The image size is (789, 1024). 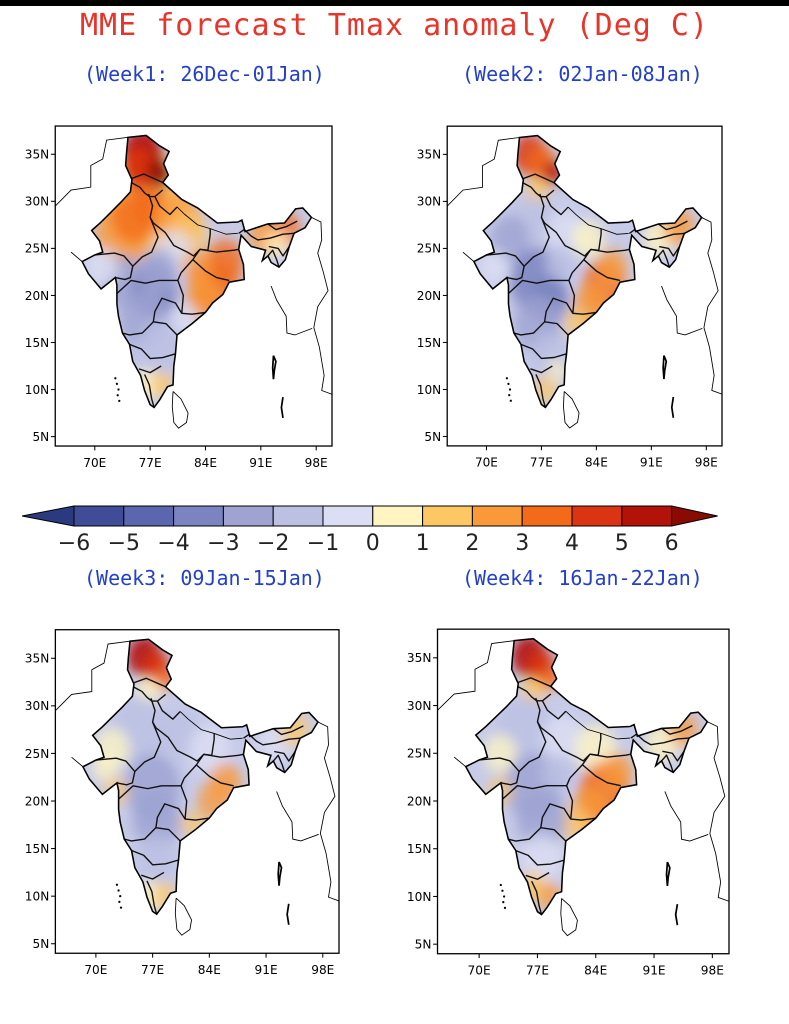 I want to click on colorbar-label: −5, so click(x=124, y=543).